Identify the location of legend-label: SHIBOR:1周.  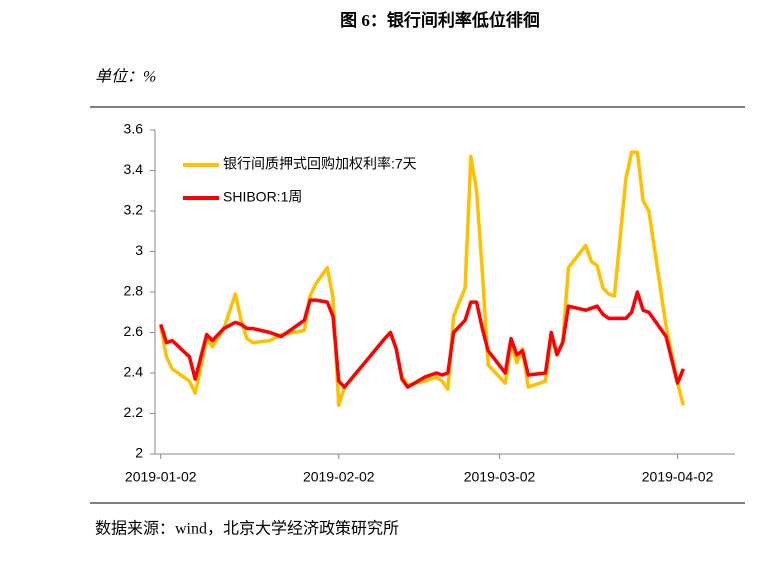
(262, 197).